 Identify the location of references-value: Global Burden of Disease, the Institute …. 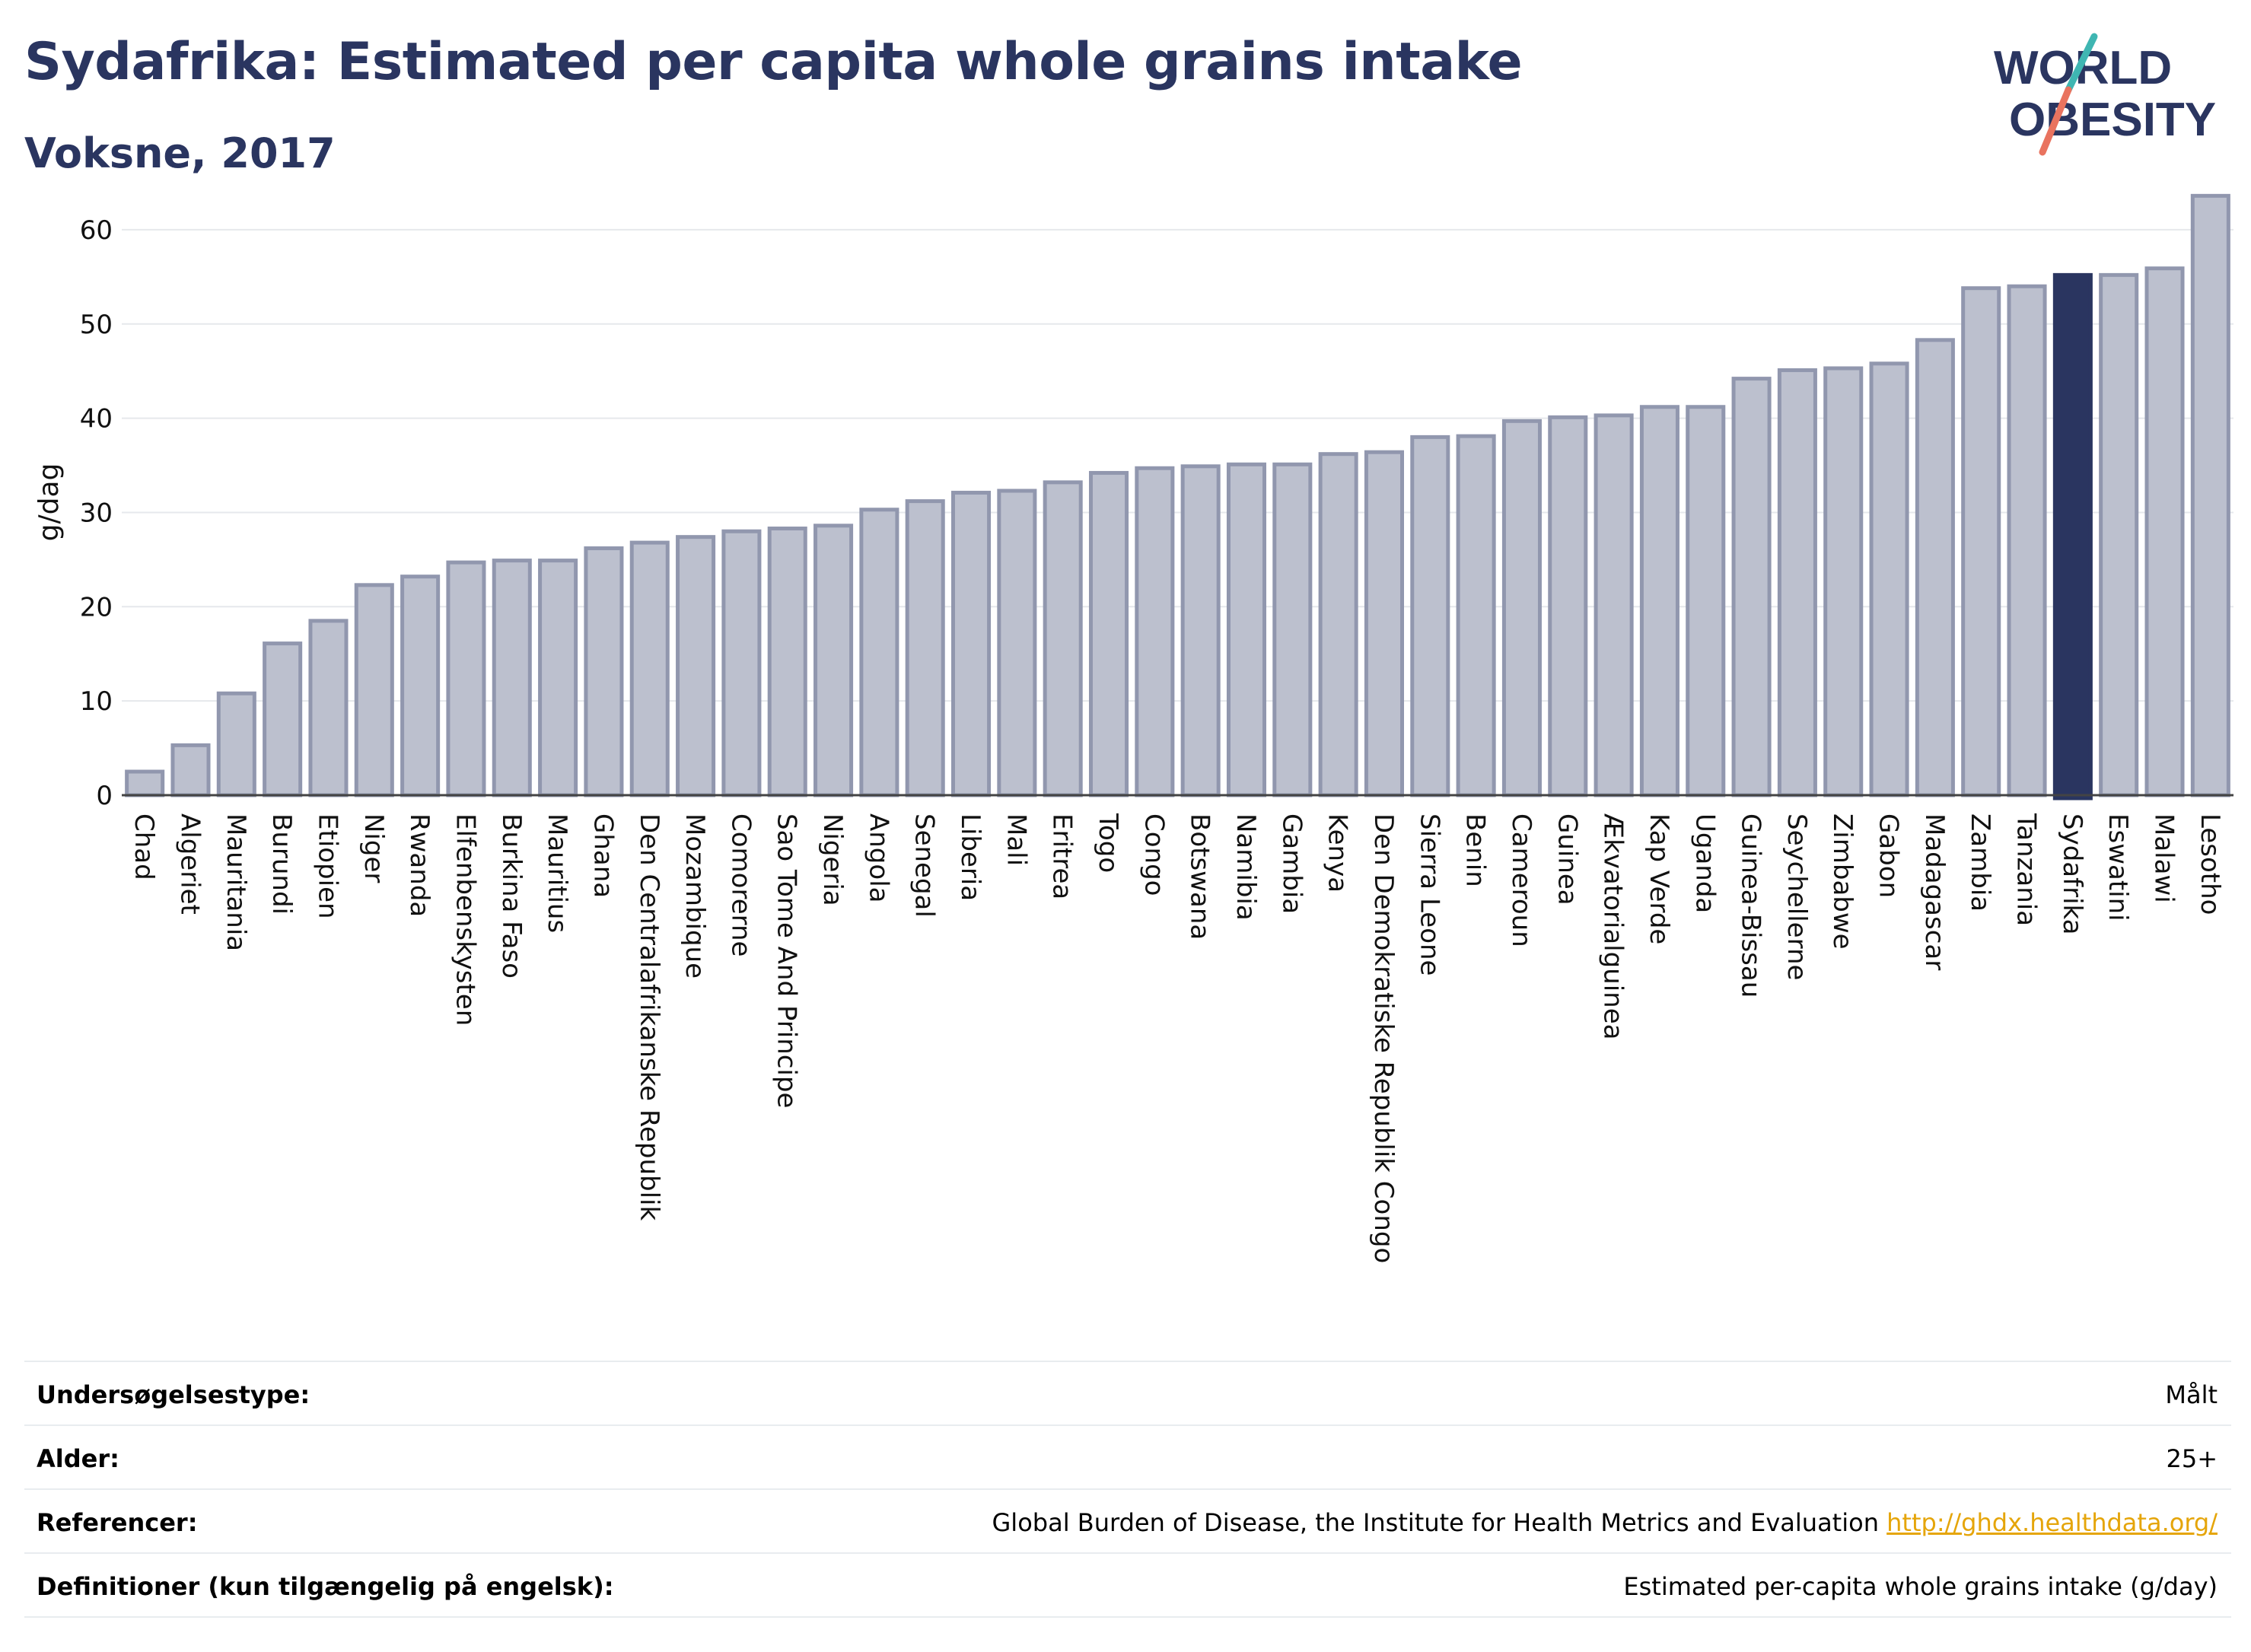
(1605, 1522).